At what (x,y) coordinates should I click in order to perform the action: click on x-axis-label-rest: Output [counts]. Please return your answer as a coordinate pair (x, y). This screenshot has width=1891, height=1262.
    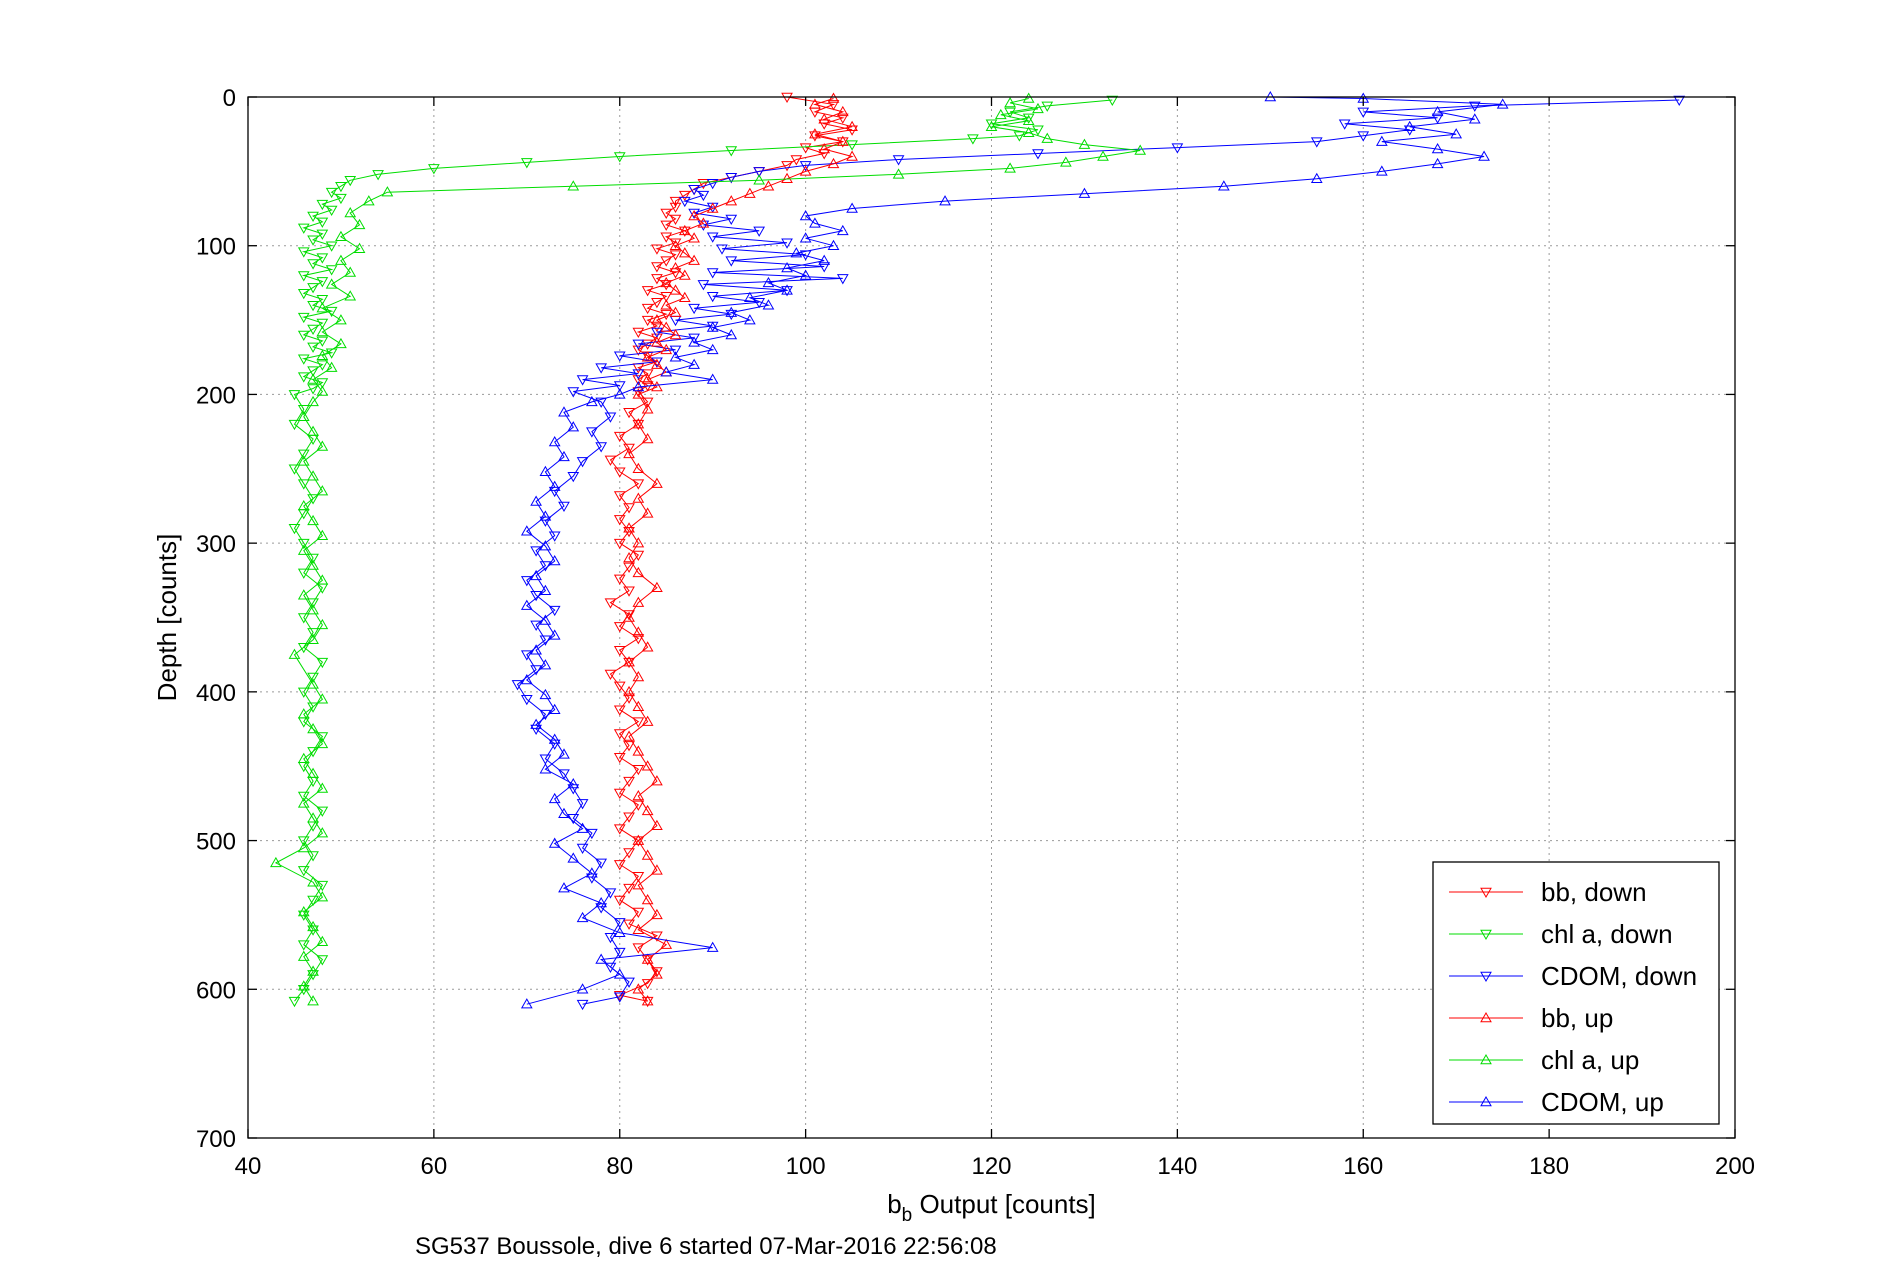
    Looking at the image, I should click on (1004, 1204).